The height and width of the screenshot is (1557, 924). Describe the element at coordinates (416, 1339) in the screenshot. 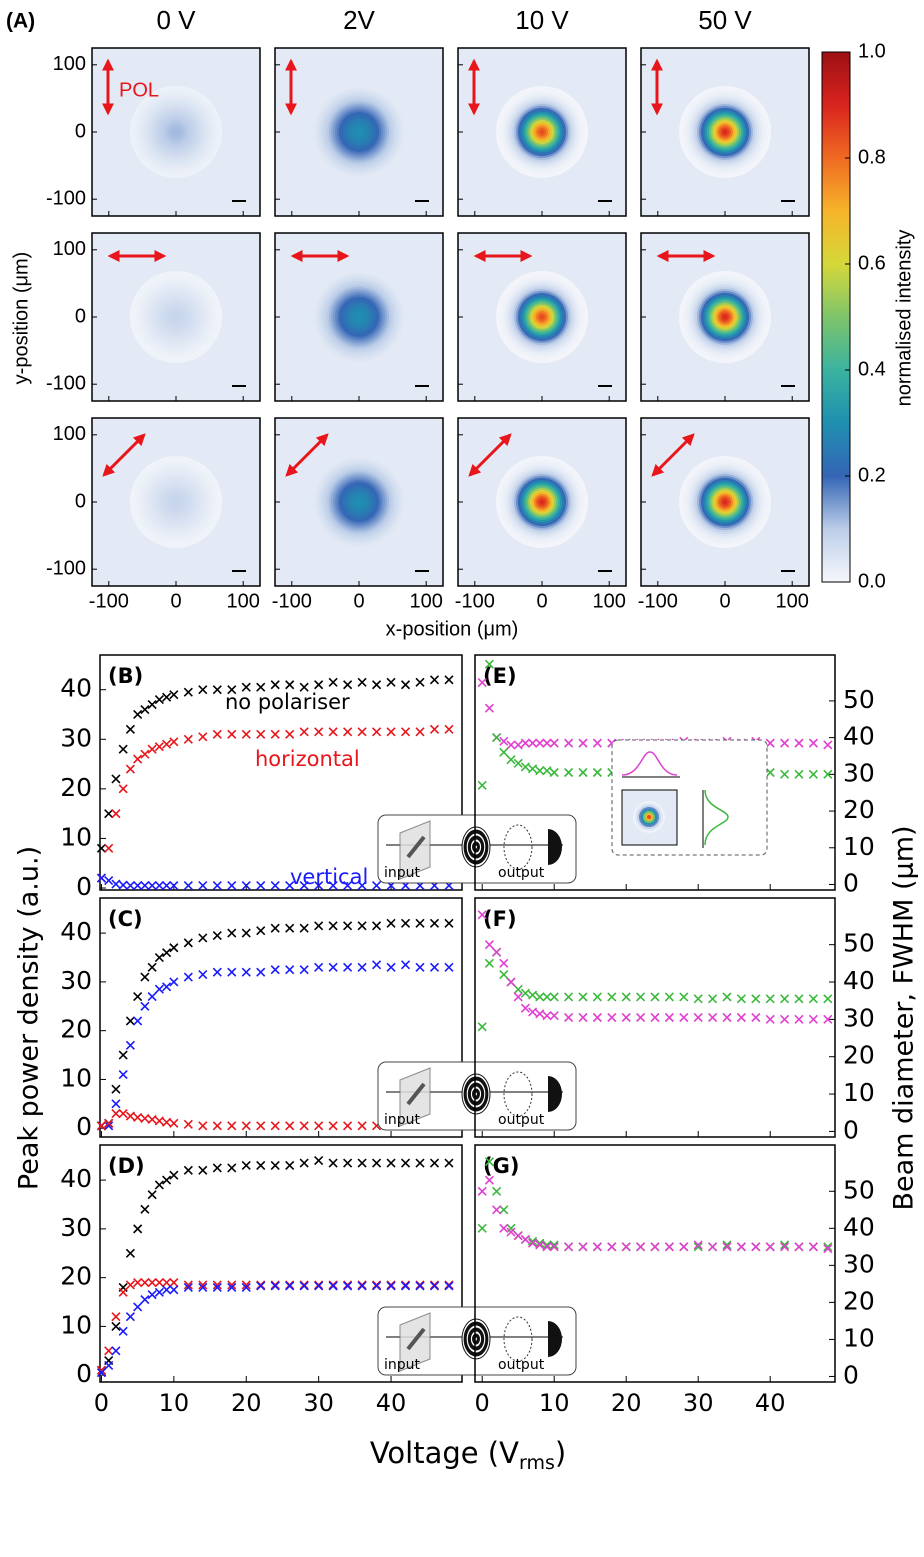

I see `pol-direction` at that location.